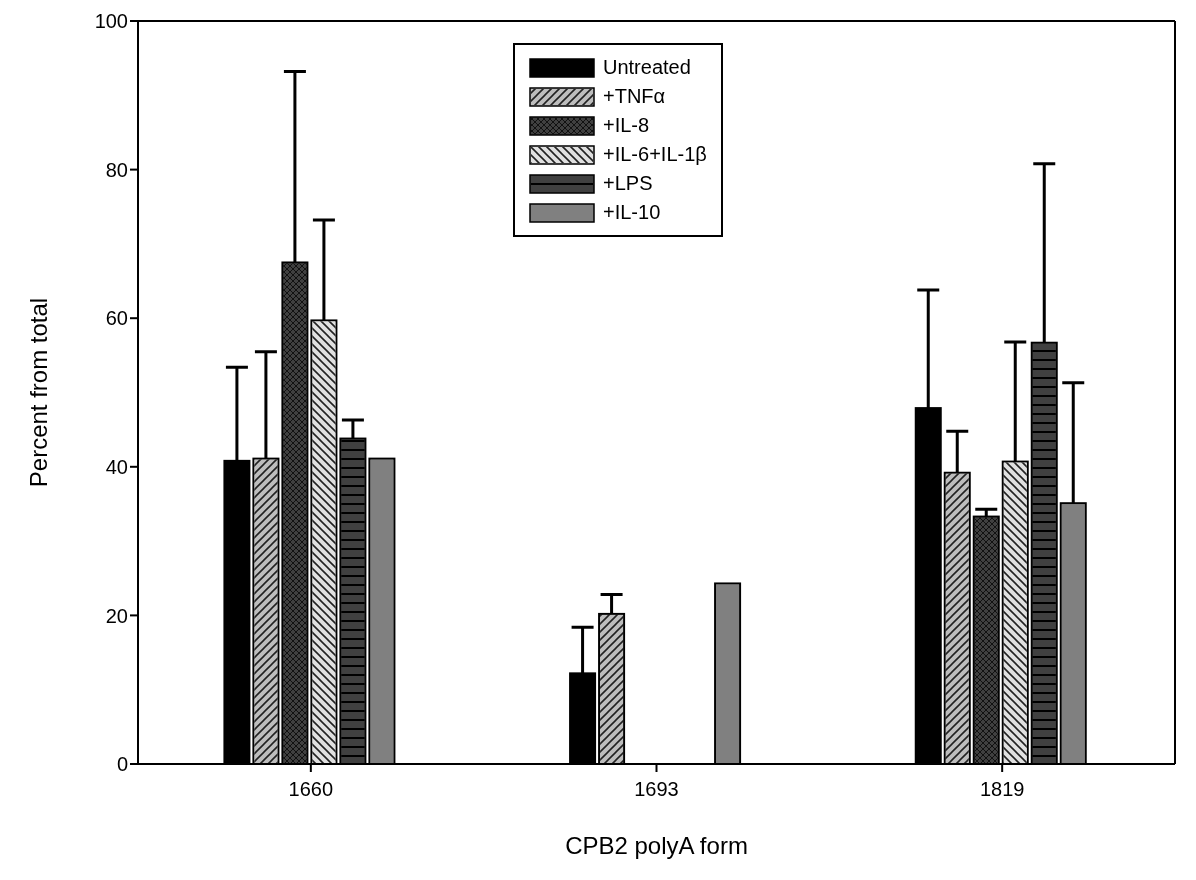 This screenshot has width=1196, height=880. Describe the element at coordinates (116, 466) in the screenshot. I see `y-tick-label: 40` at that location.